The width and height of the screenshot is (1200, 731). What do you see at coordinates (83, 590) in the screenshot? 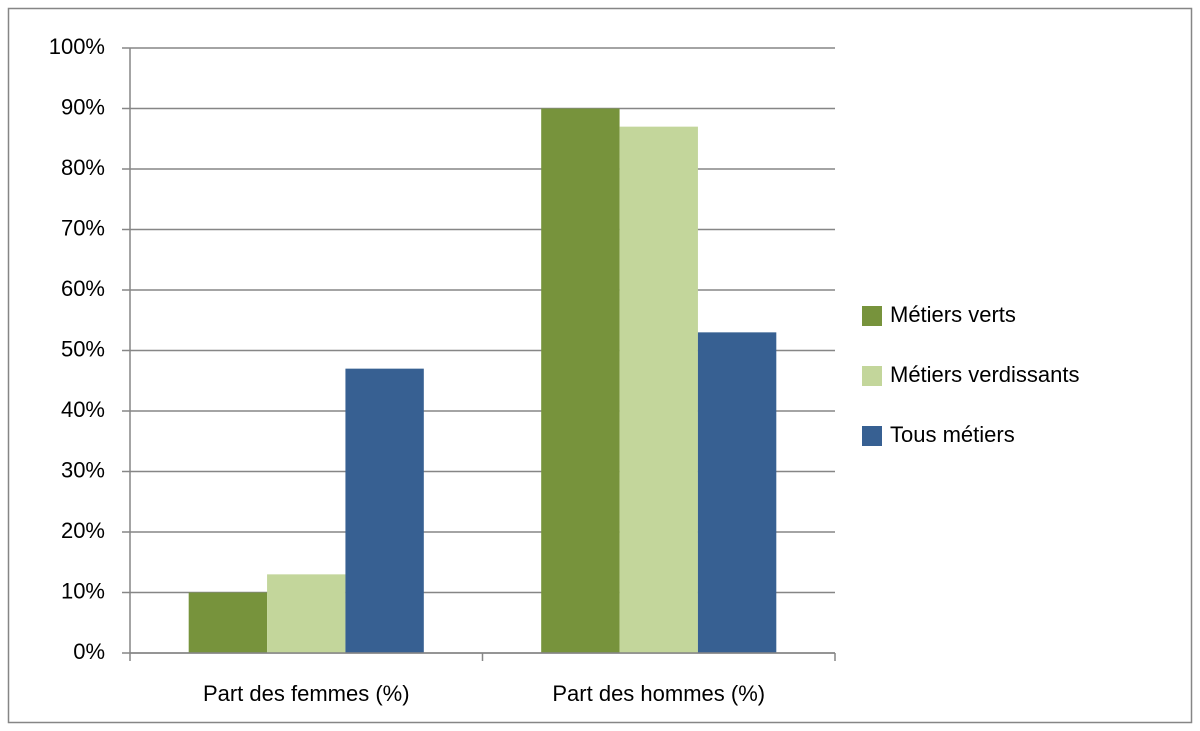
I see `y-tick-label: 10%` at bounding box center [83, 590].